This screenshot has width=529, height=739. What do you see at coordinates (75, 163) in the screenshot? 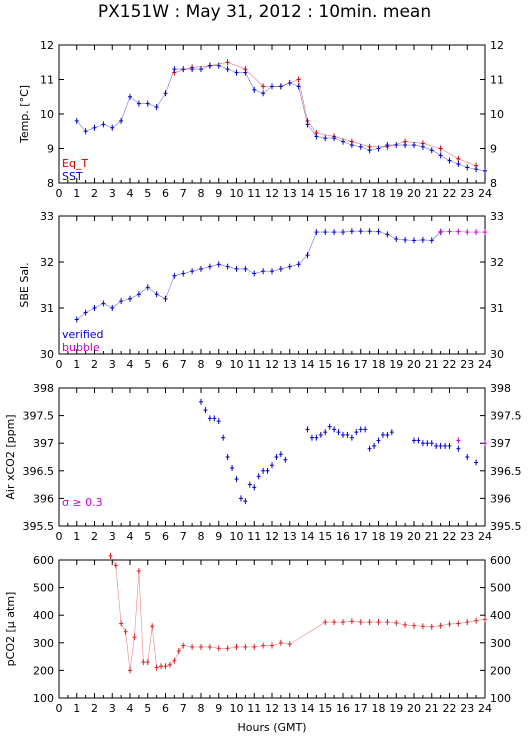
I see `legend-entry: Eq_T` at bounding box center [75, 163].